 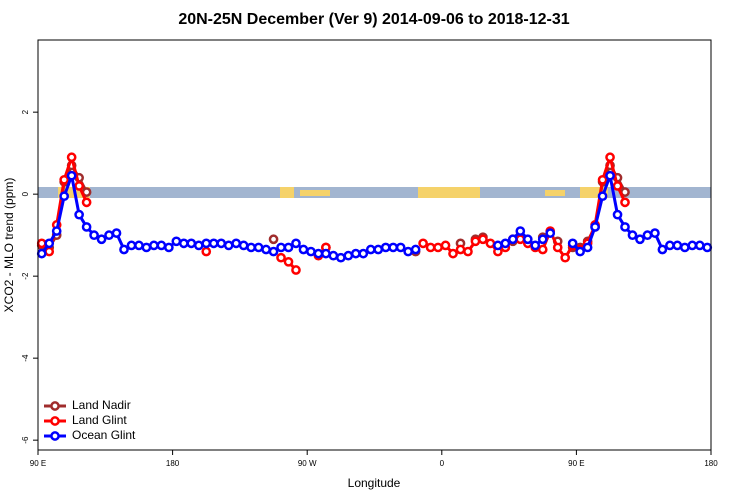 What do you see at coordinates (25, 440) in the screenshot?
I see `y-tick-label: -6` at bounding box center [25, 440].